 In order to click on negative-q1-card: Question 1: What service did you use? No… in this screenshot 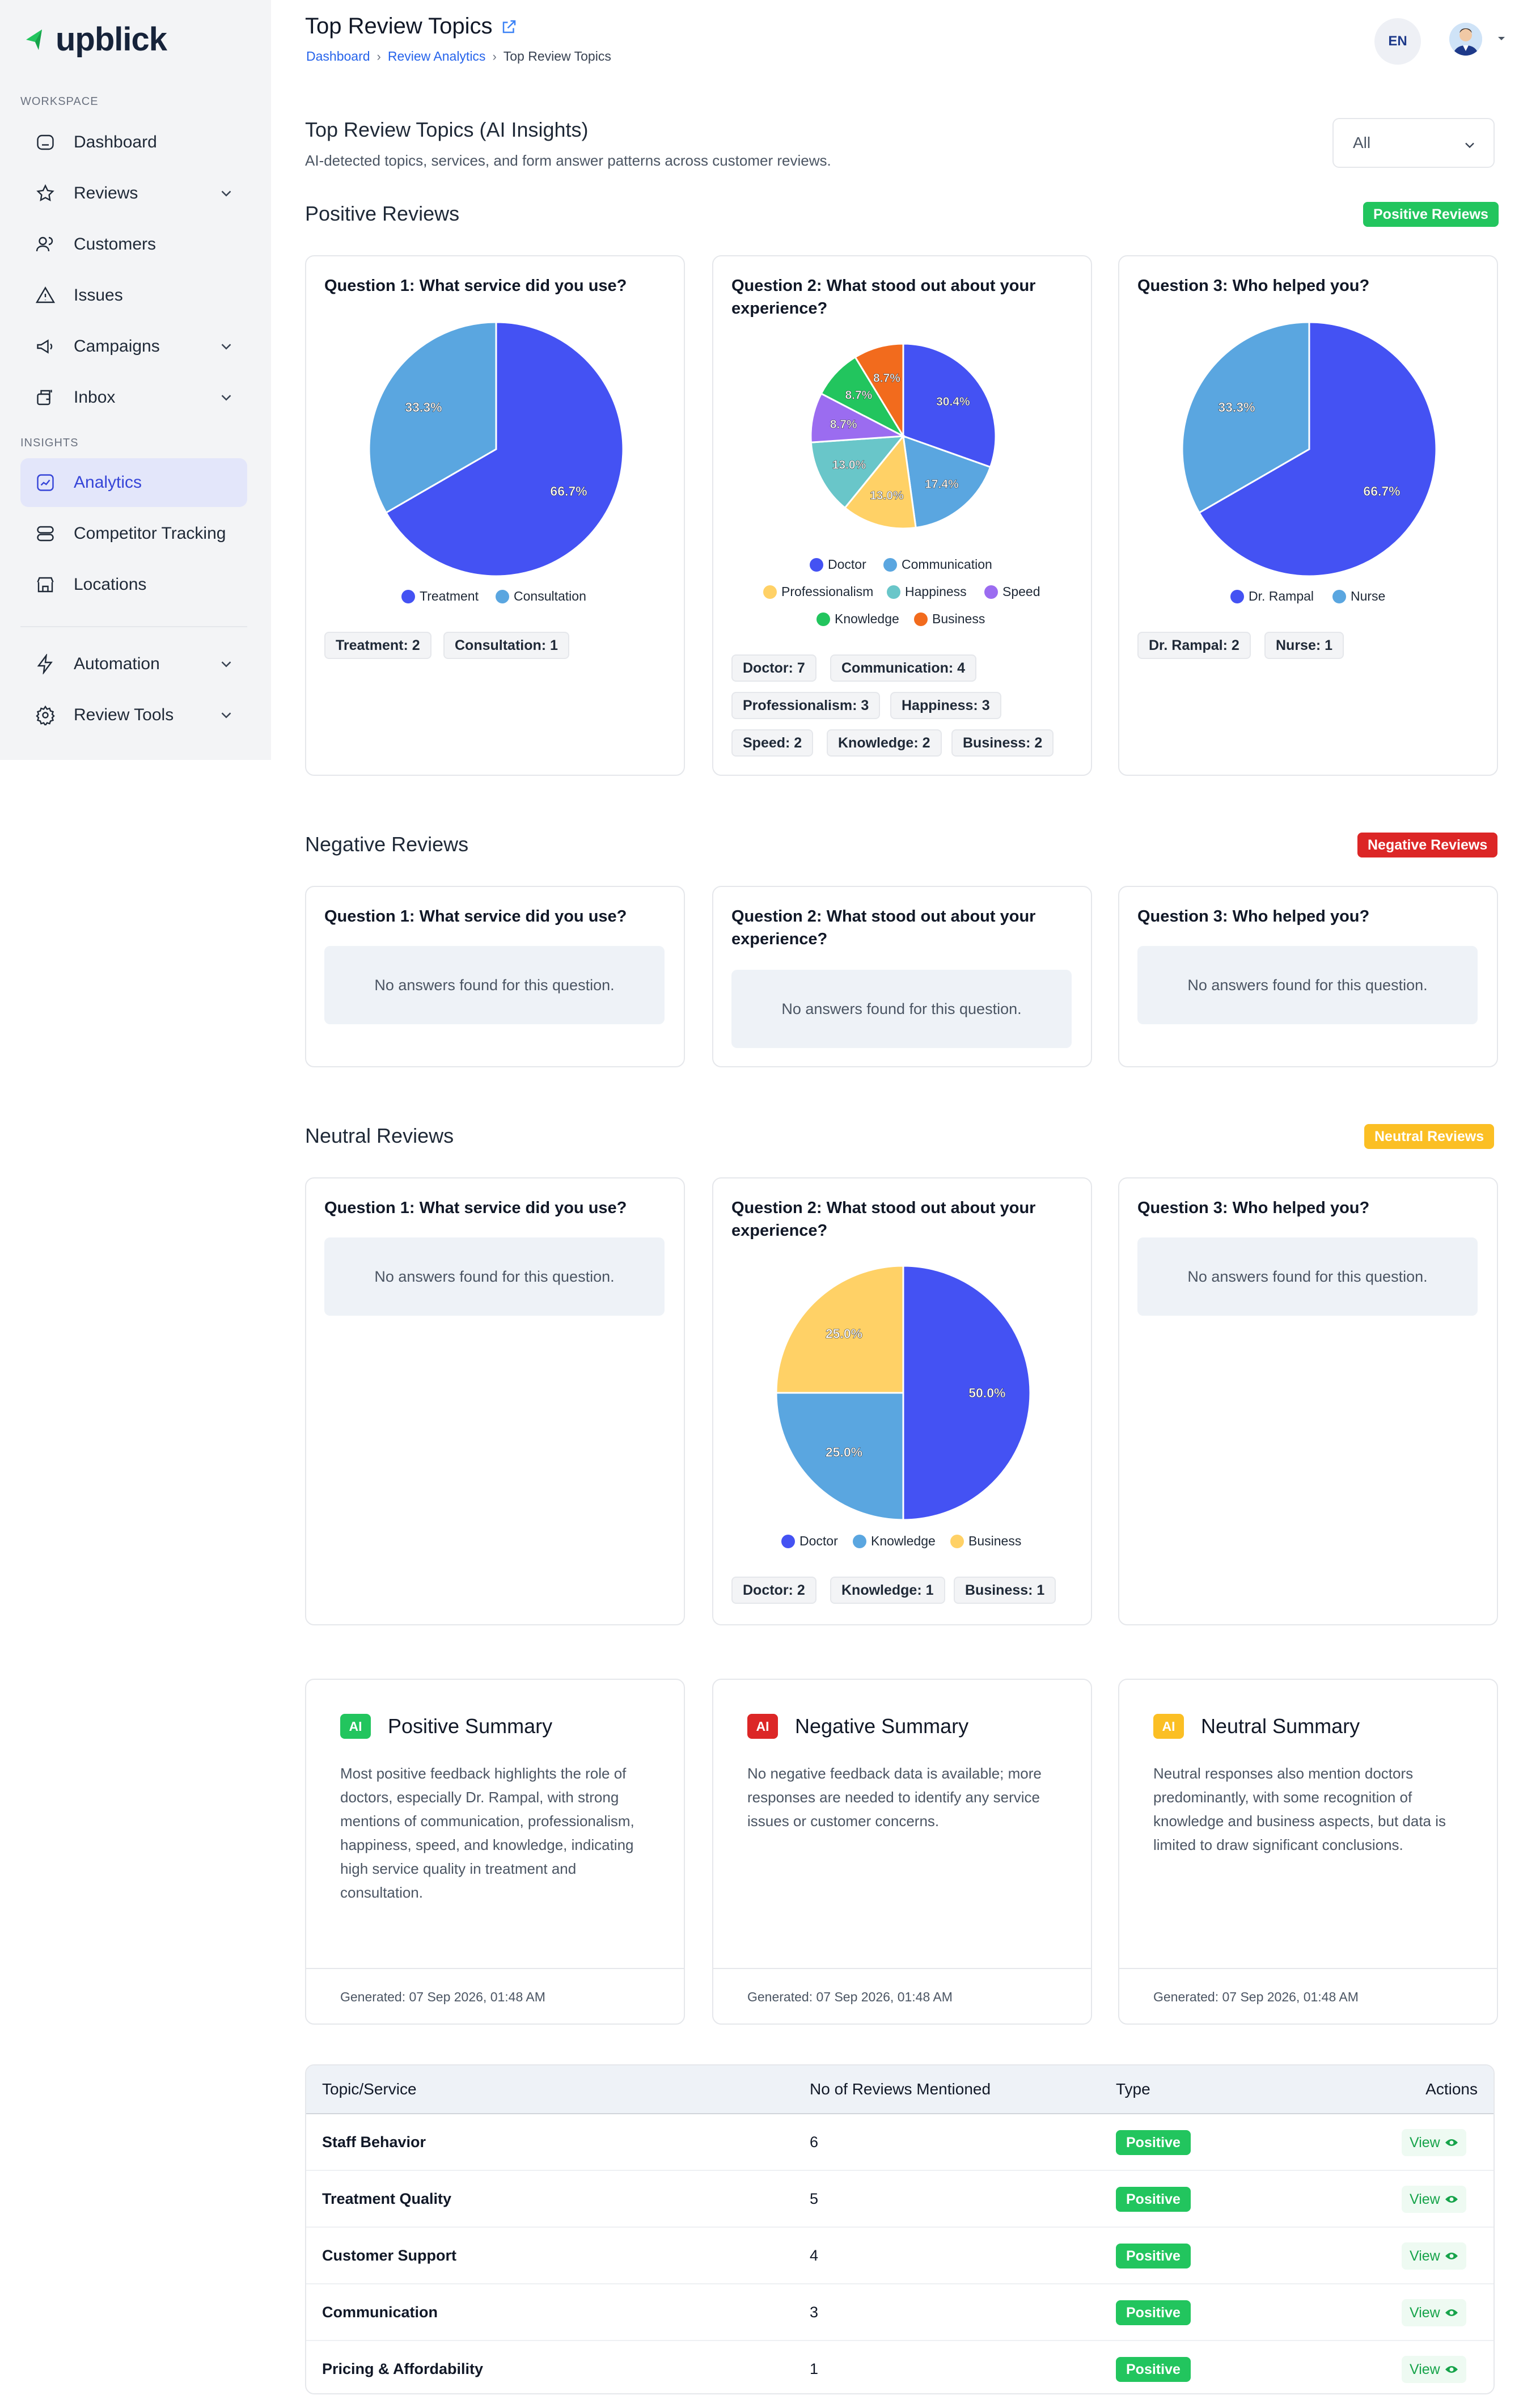, I will do `click(495, 976)`.